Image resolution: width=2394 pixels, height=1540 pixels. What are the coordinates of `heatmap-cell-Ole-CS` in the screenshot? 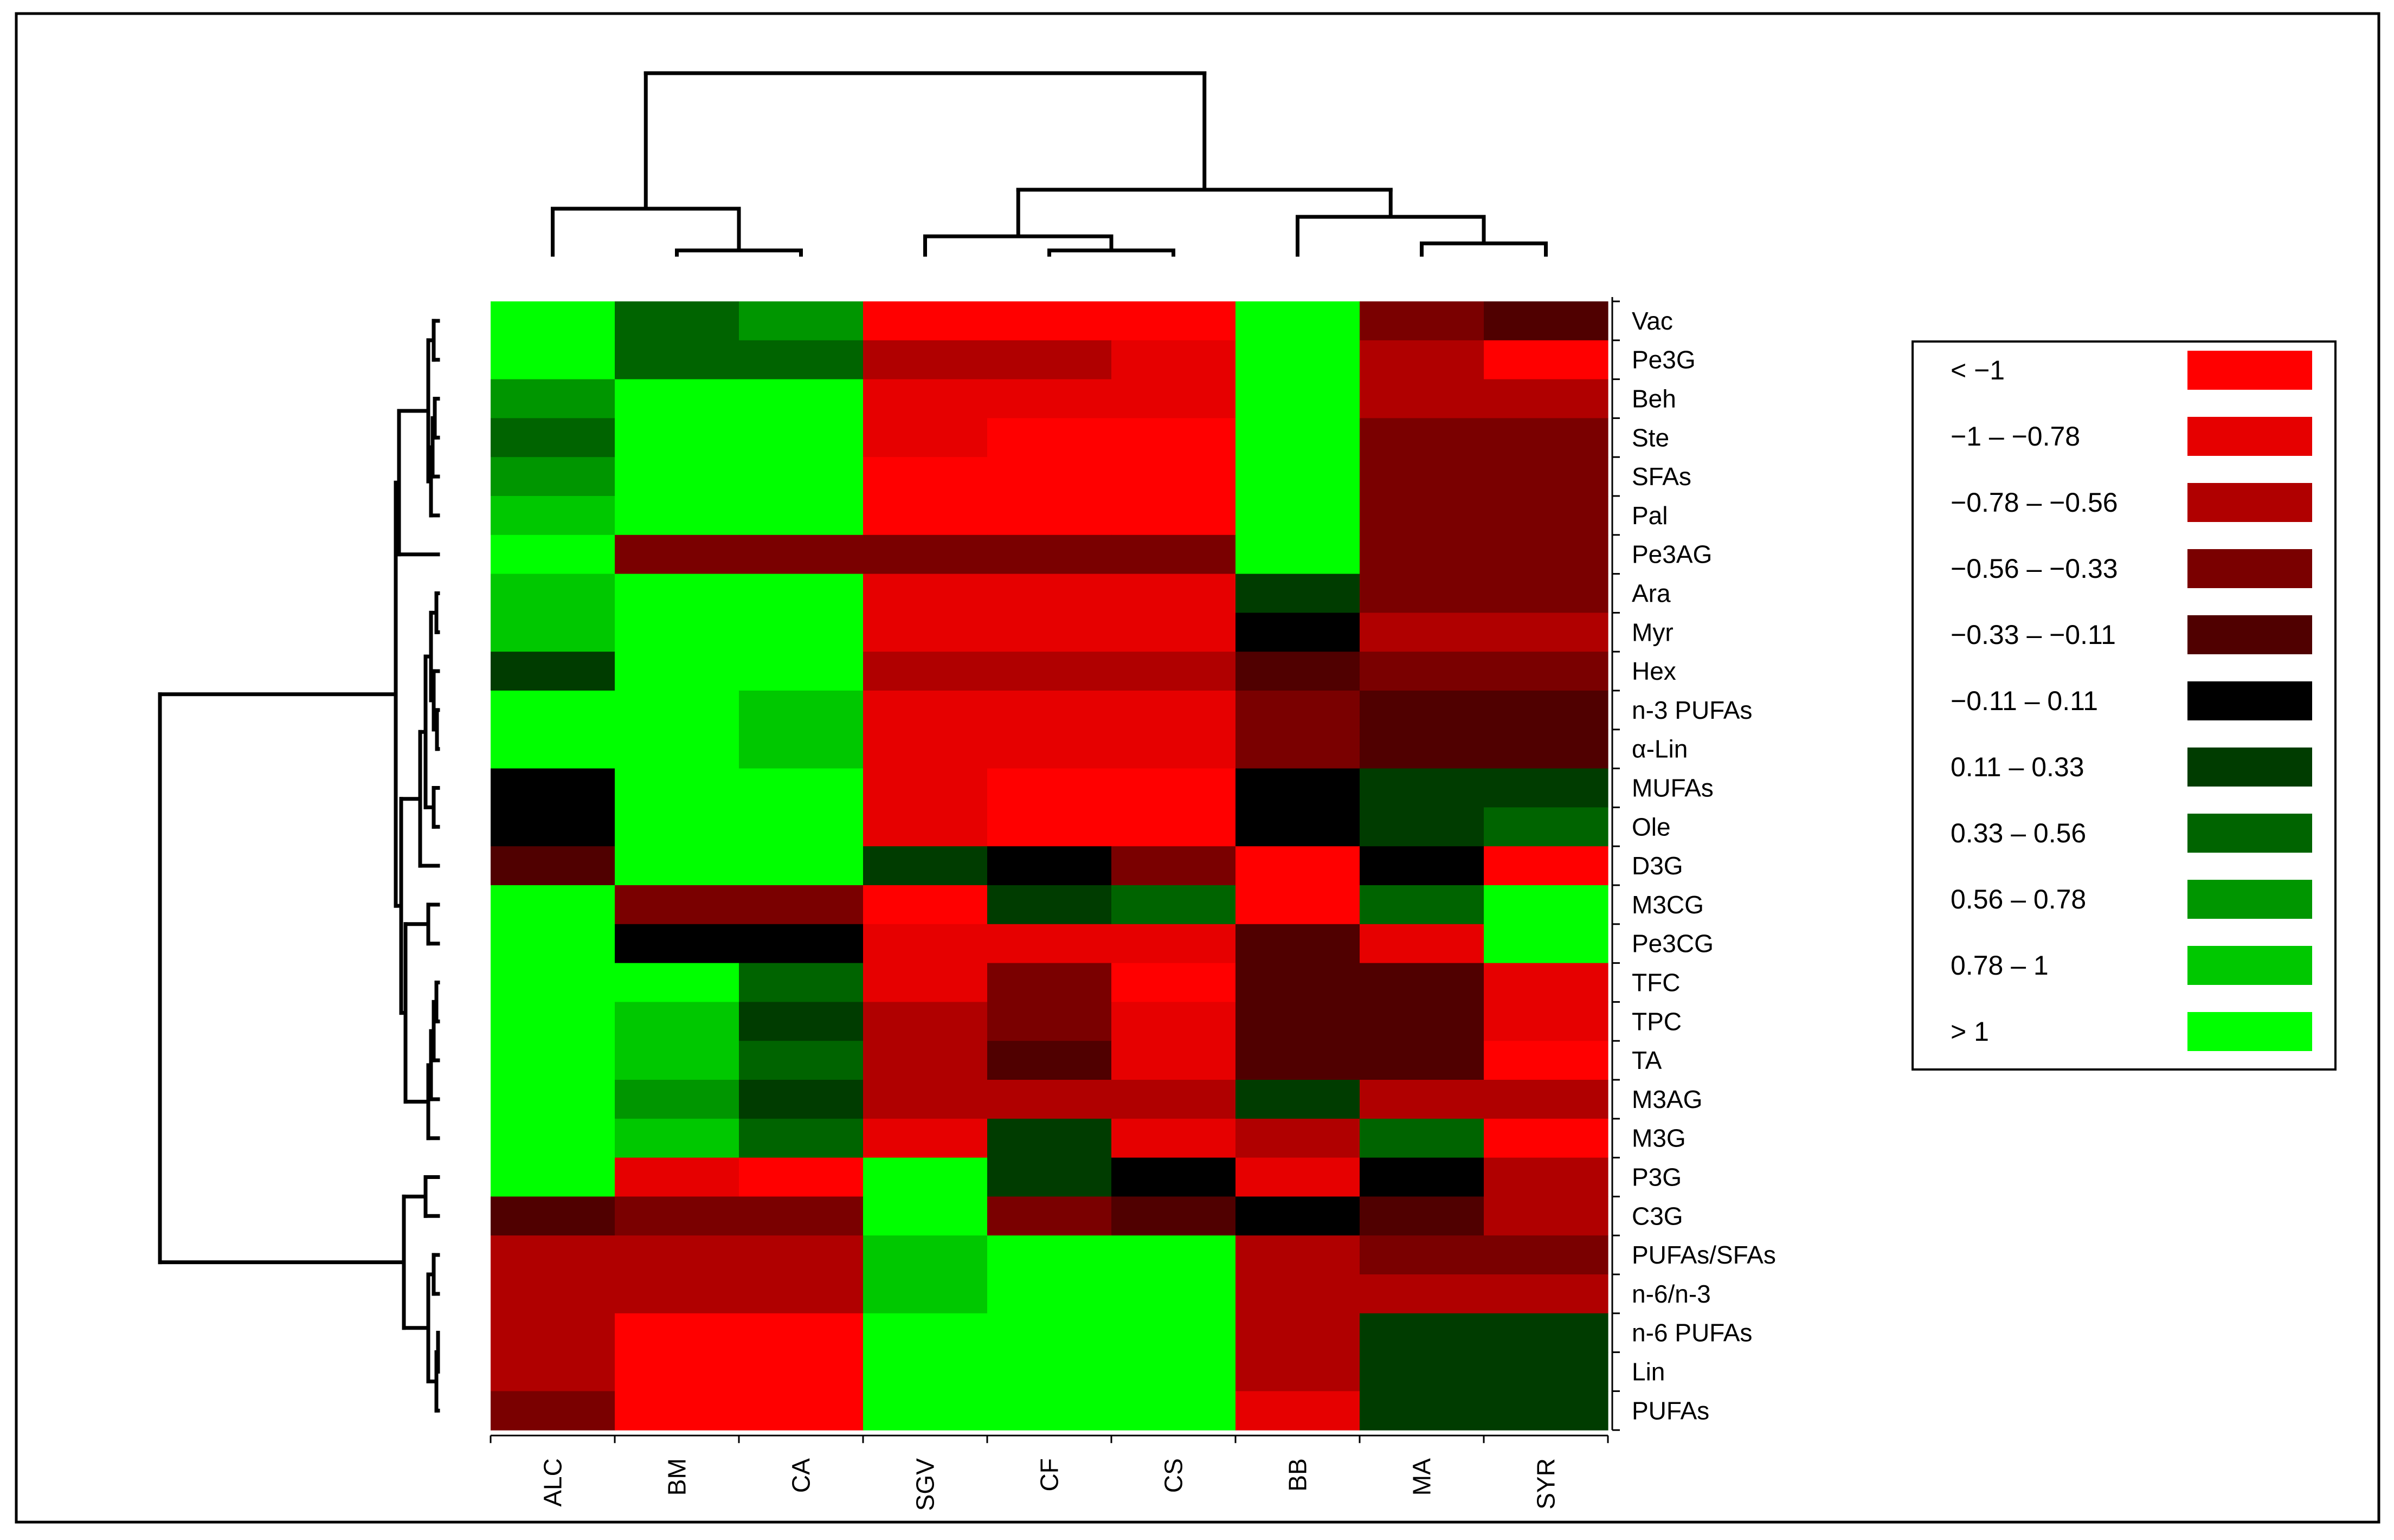 It's located at (1174, 827).